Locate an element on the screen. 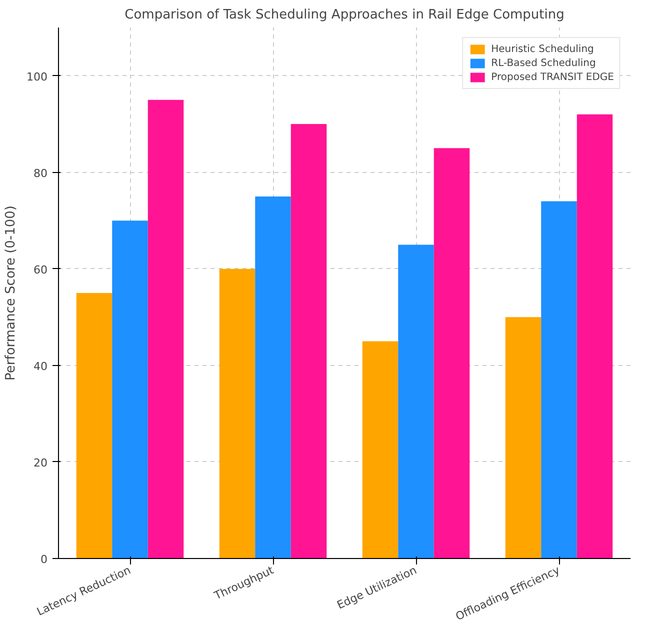  y-tick-label: 100 is located at coordinates (37, 77).